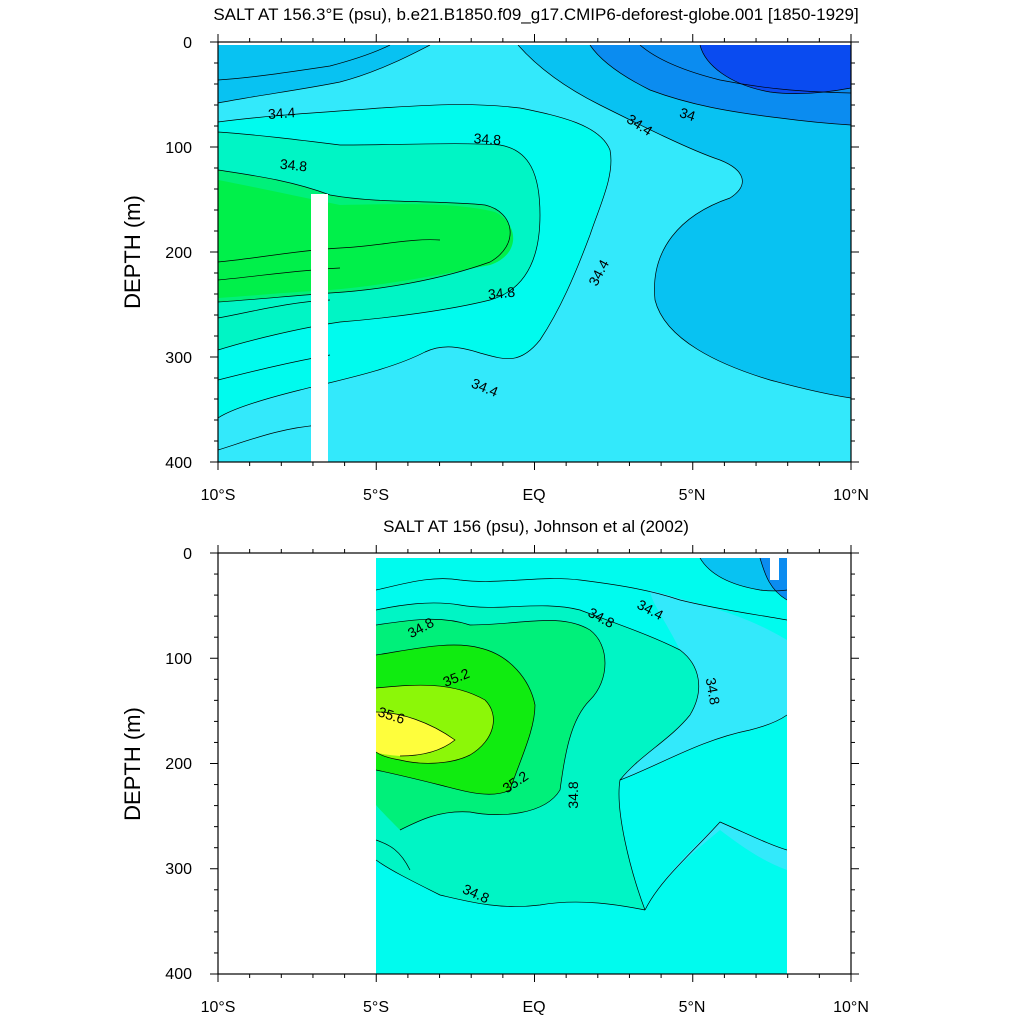 This screenshot has width=1024, height=1024. I want to click on top-missing-data-column, so click(319, 328).